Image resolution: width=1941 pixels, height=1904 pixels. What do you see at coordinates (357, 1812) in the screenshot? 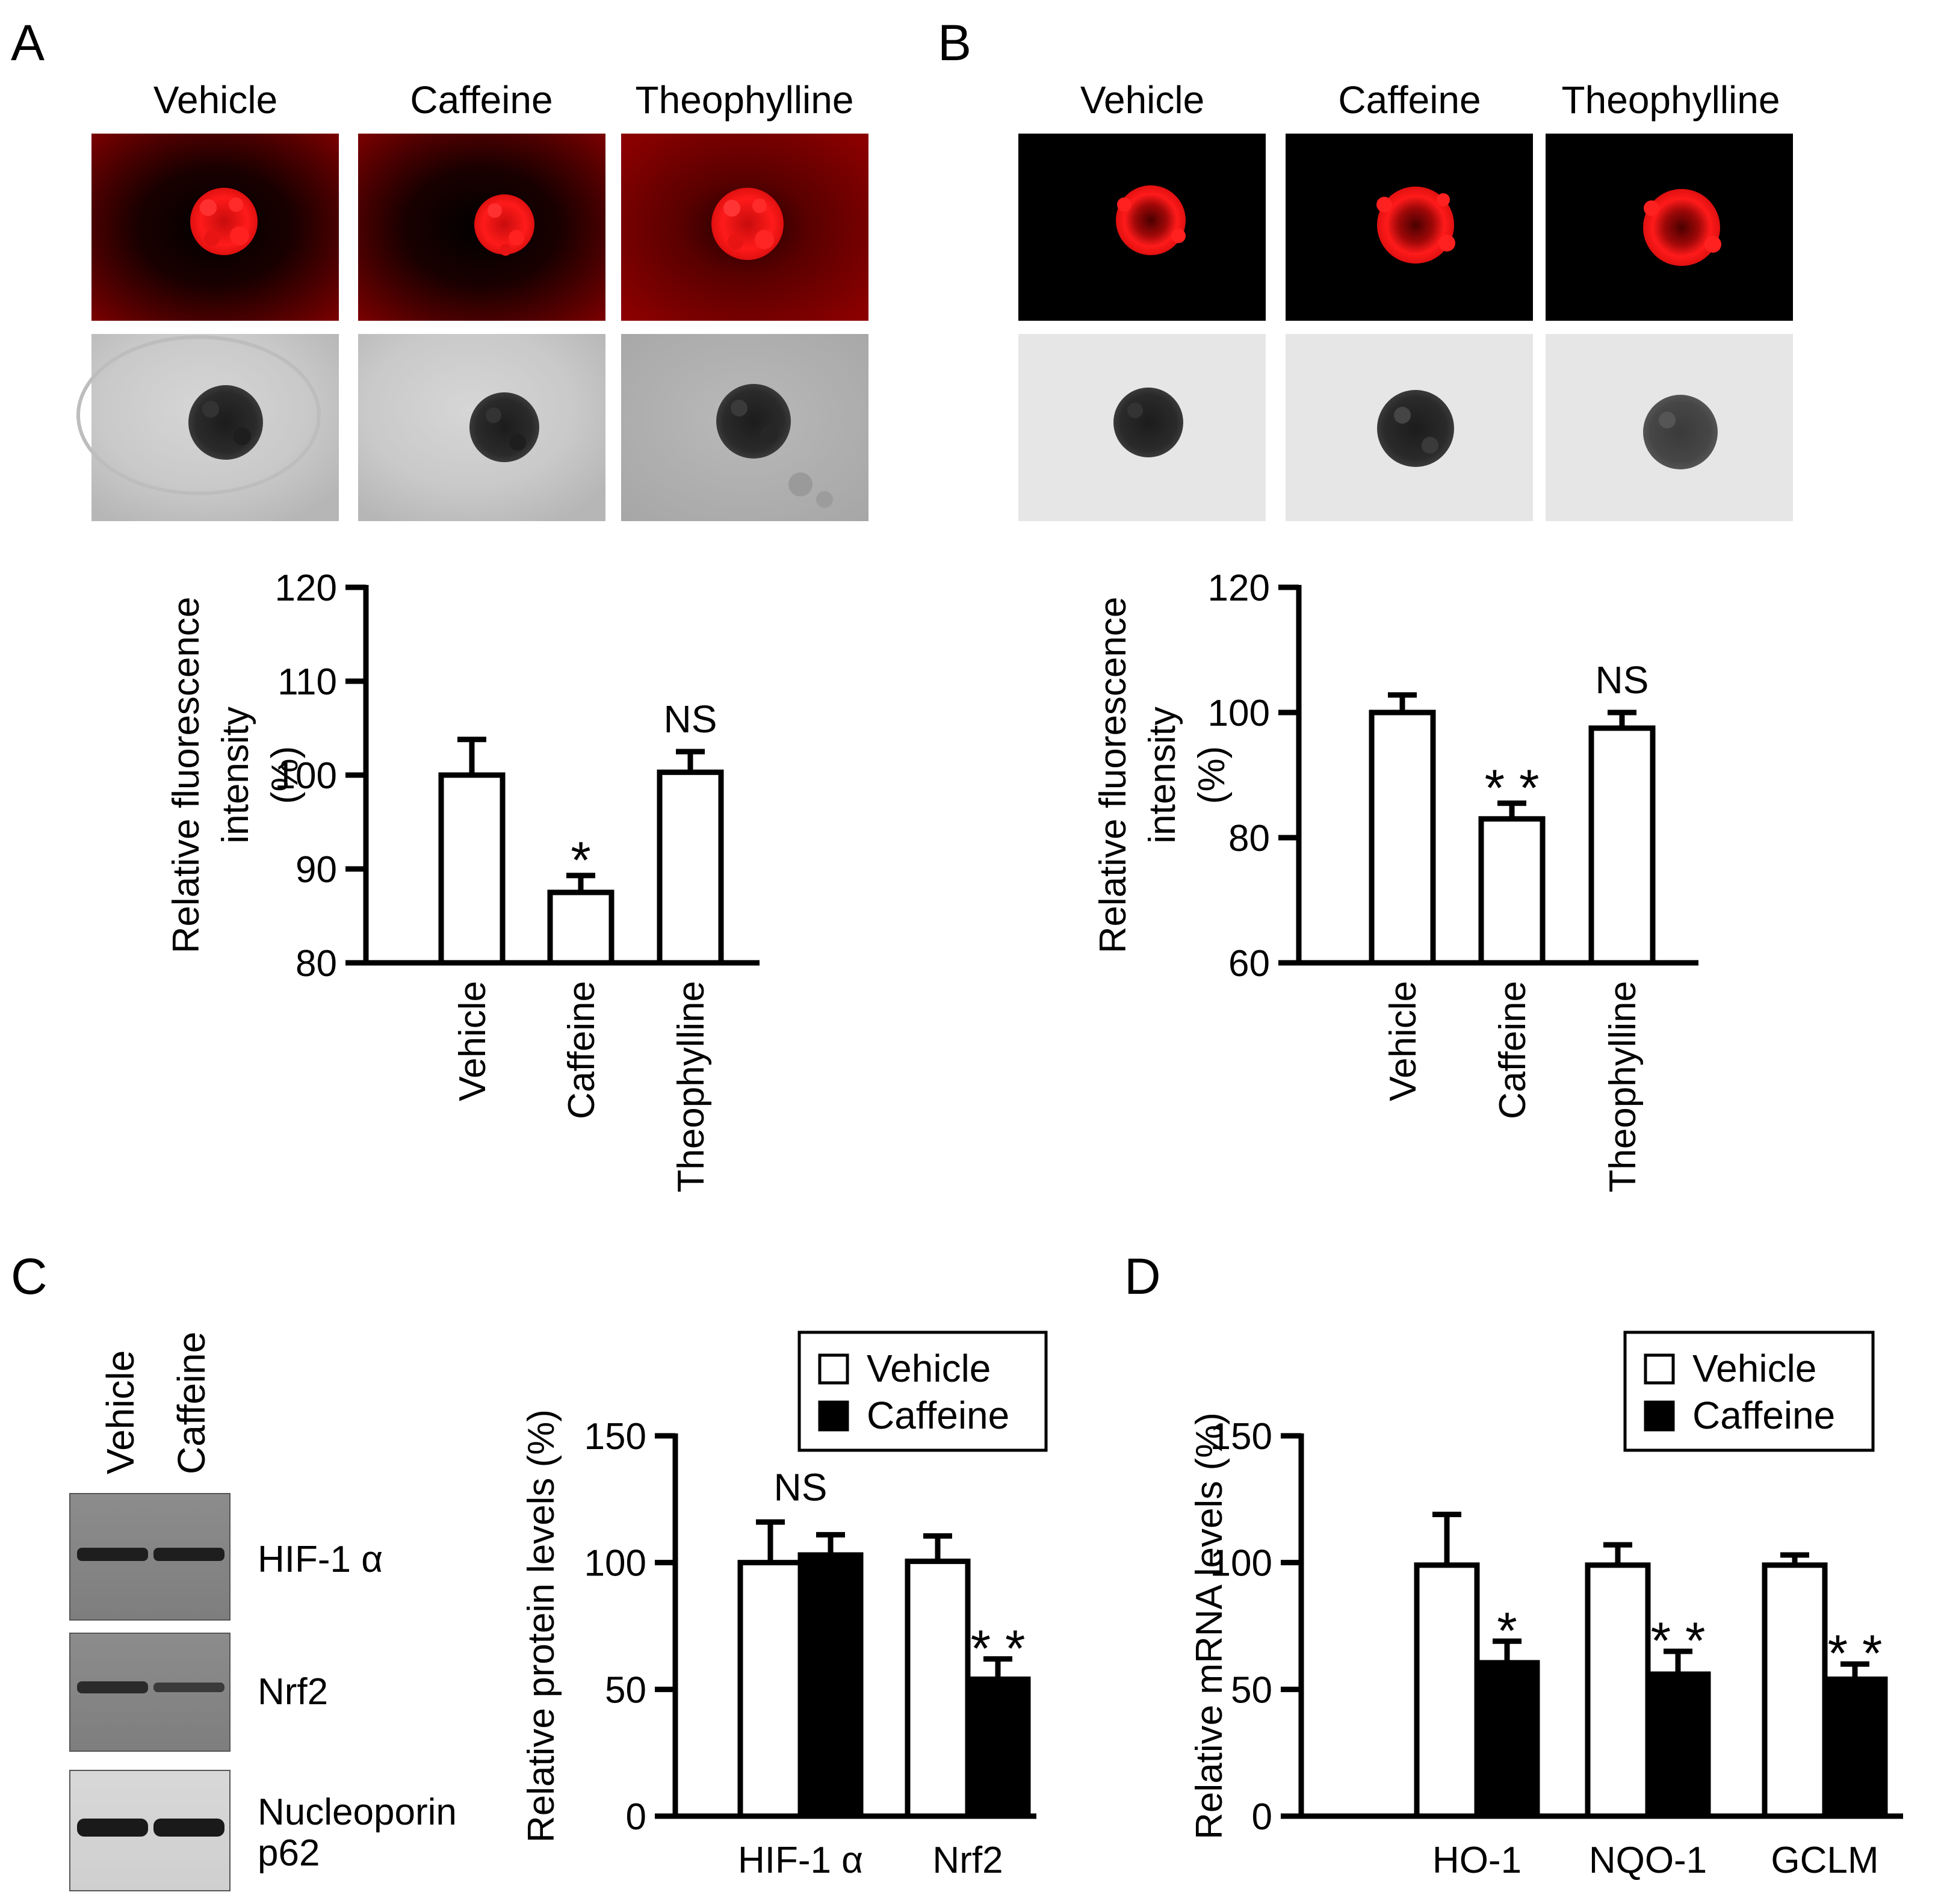
I see `blot-band-label: Nucleoporin` at bounding box center [357, 1812].